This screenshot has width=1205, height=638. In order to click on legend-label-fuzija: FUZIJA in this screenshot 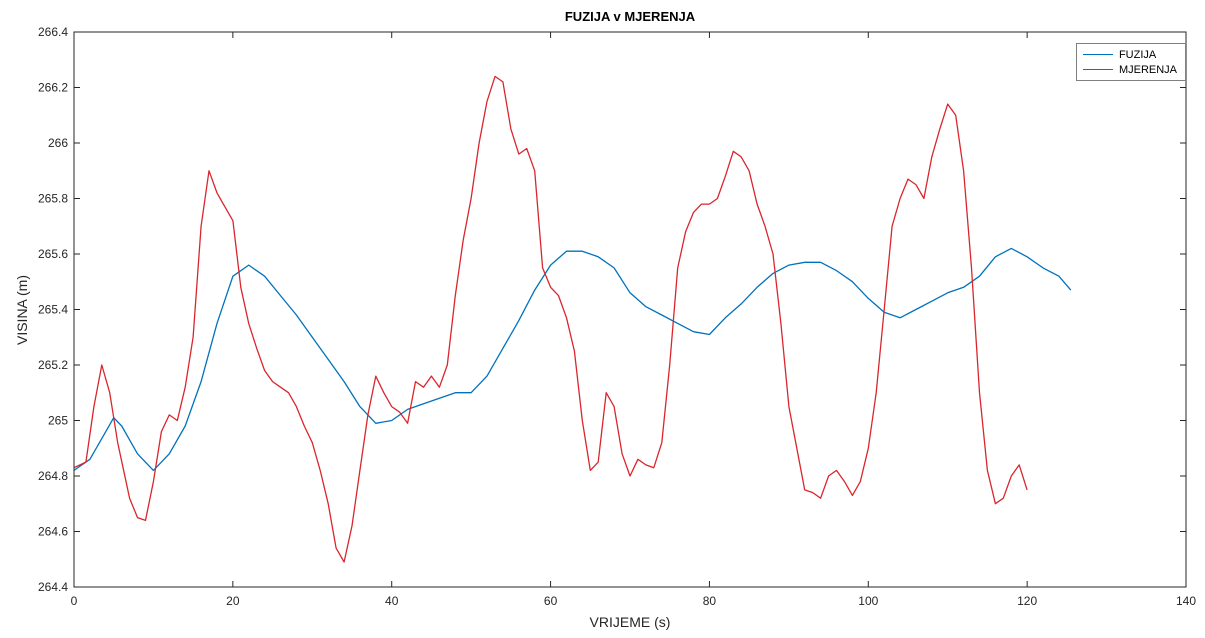, I will do `click(1137, 54)`.